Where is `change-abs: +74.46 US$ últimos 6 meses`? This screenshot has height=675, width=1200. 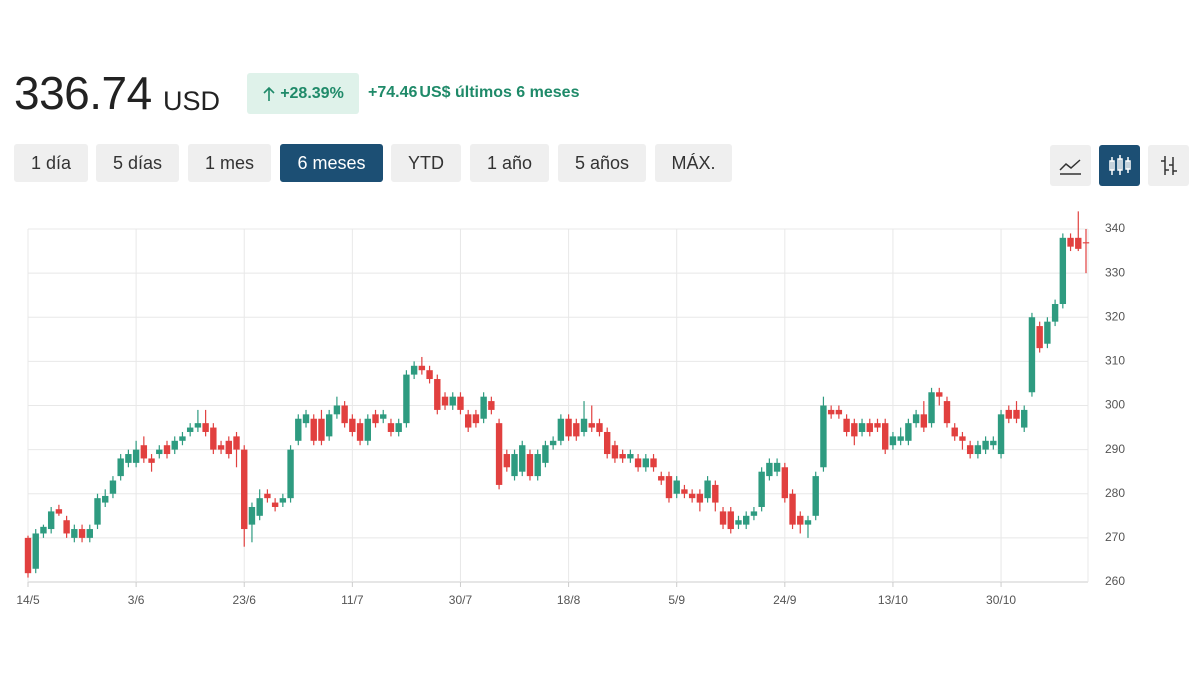
change-abs: +74.46 US$ últimos 6 meses is located at coordinates (473, 93).